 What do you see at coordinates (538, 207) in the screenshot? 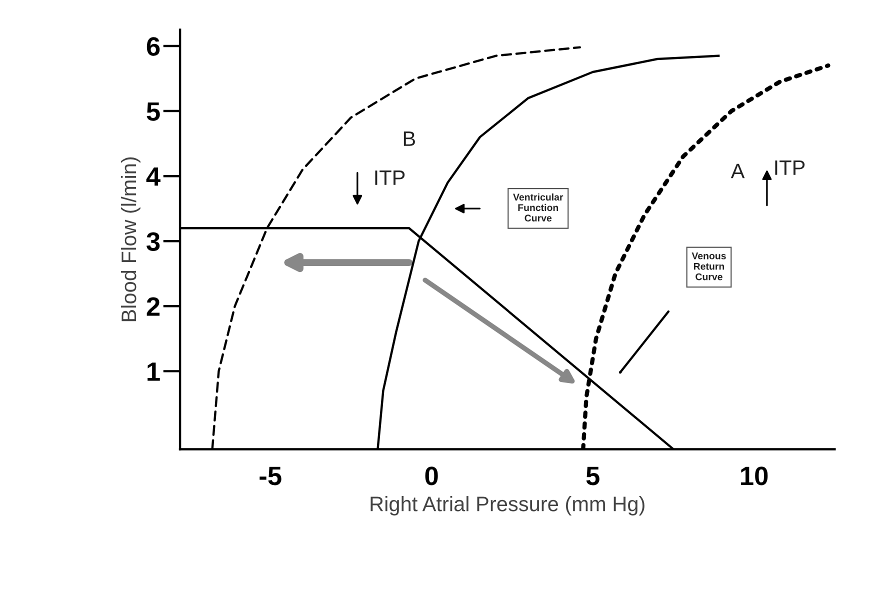
I see `annotation: Ventricular Function Curve` at bounding box center [538, 207].